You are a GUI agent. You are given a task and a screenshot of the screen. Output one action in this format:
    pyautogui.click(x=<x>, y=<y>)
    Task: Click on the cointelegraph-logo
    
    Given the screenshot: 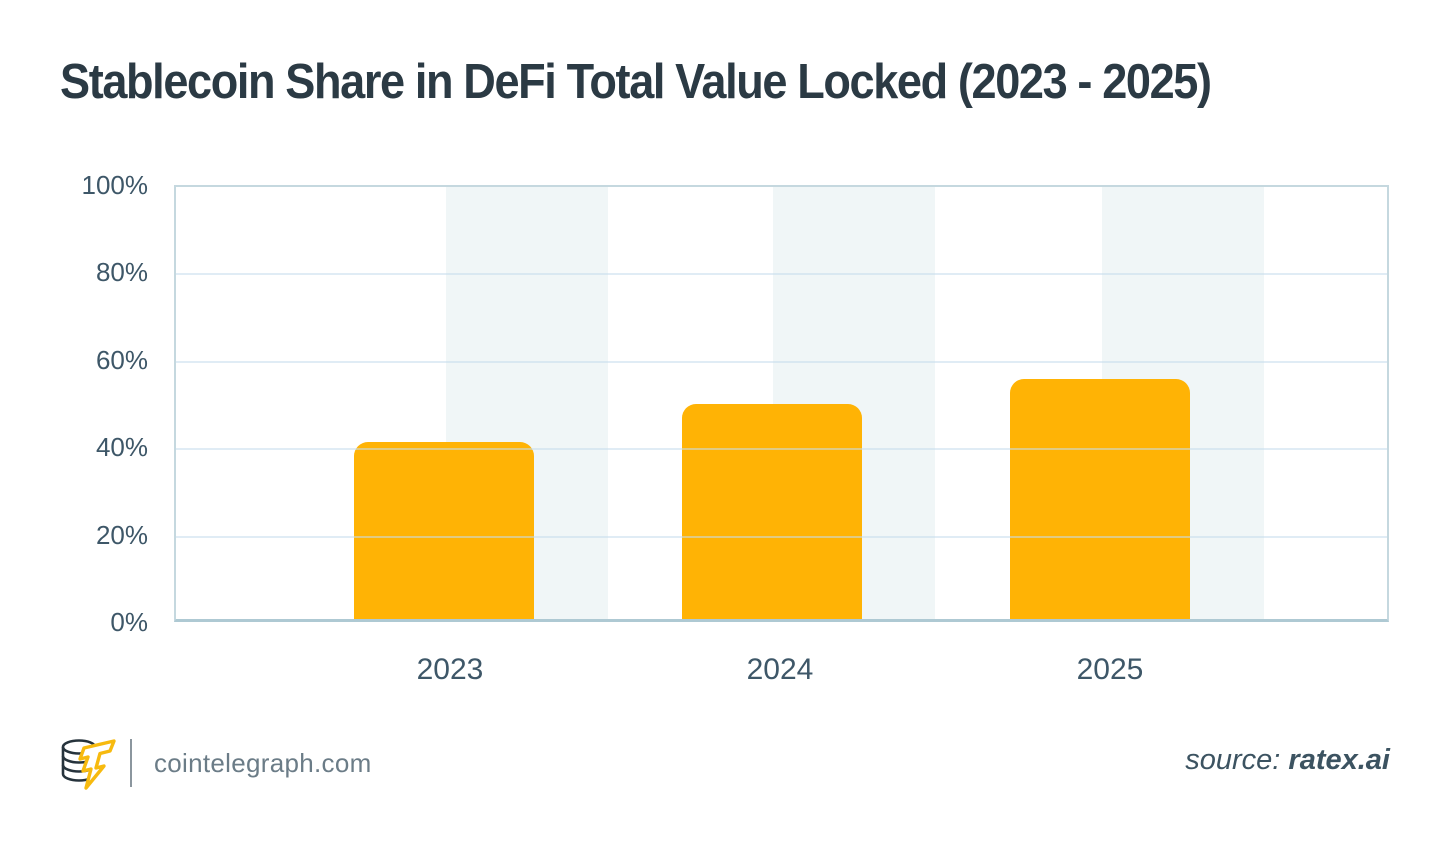 What is the action you would take?
    pyautogui.click(x=88, y=764)
    